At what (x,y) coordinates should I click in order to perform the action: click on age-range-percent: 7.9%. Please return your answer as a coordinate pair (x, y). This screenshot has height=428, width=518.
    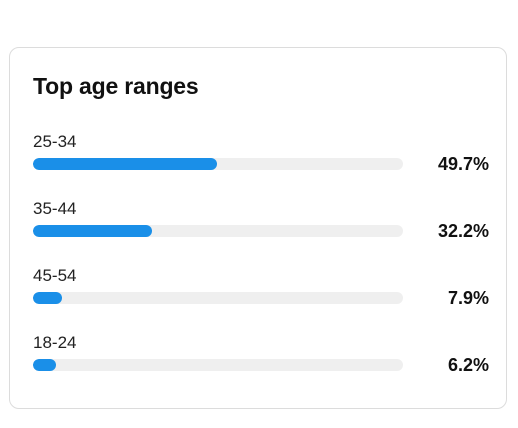
    Looking at the image, I should click on (468, 298).